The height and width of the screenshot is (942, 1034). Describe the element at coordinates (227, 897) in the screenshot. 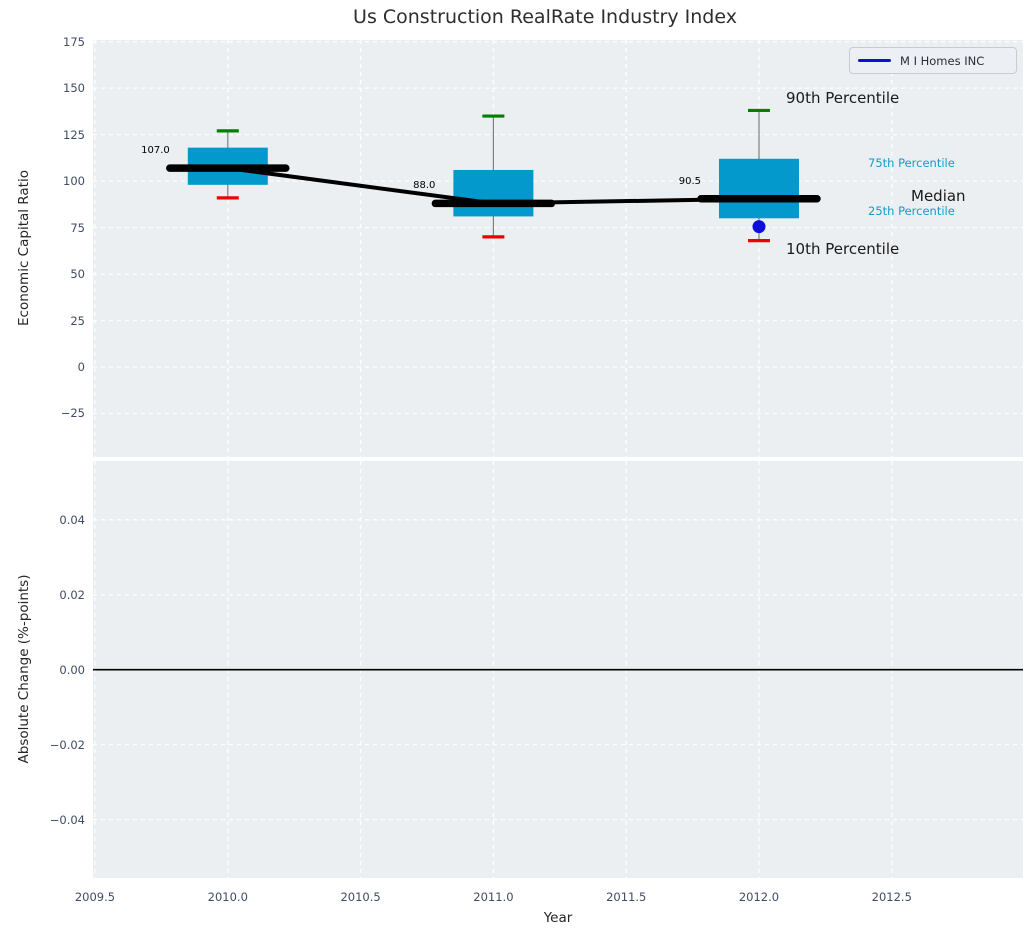

I see `xtick-1: 2010.0` at that location.